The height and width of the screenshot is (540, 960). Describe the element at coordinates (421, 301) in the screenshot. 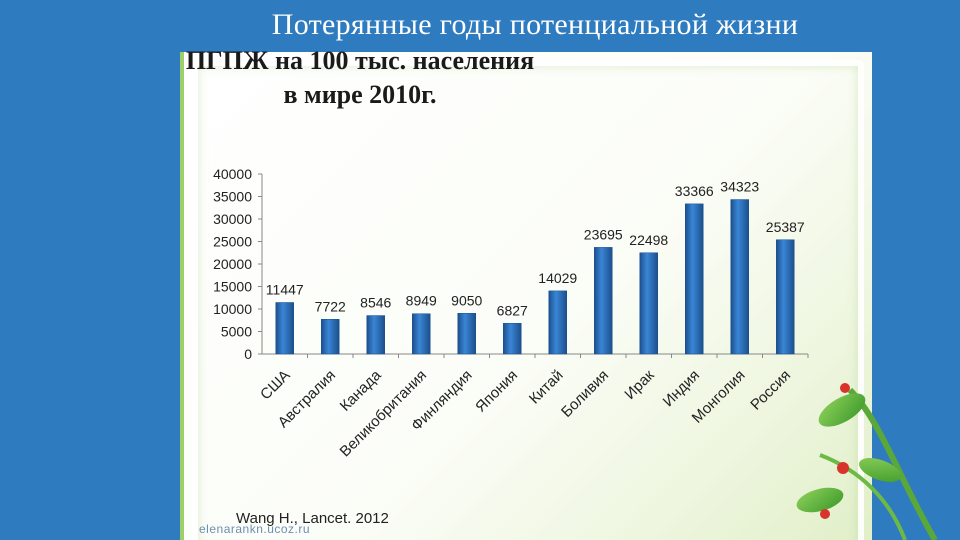

I see `data-label: 8949` at that location.